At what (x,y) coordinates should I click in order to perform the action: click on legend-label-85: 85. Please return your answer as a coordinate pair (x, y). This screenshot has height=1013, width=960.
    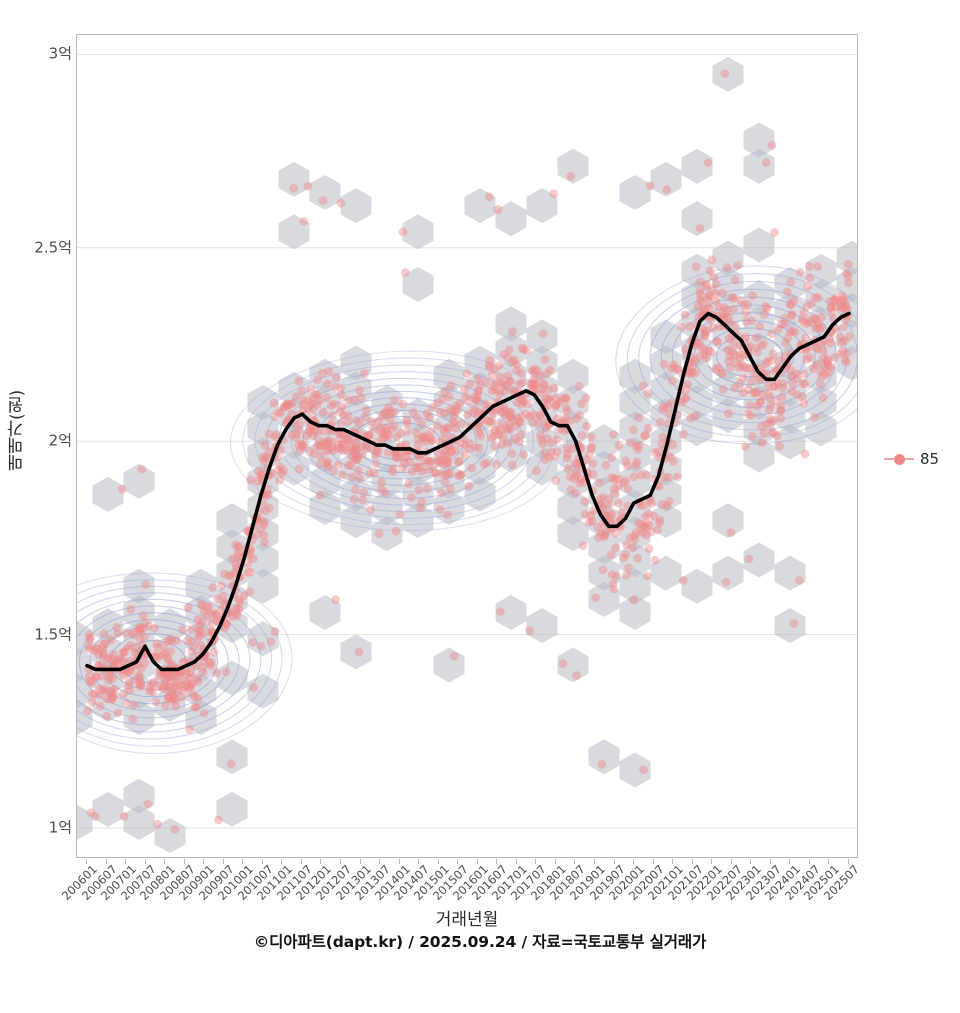
    Looking at the image, I should click on (930, 459).